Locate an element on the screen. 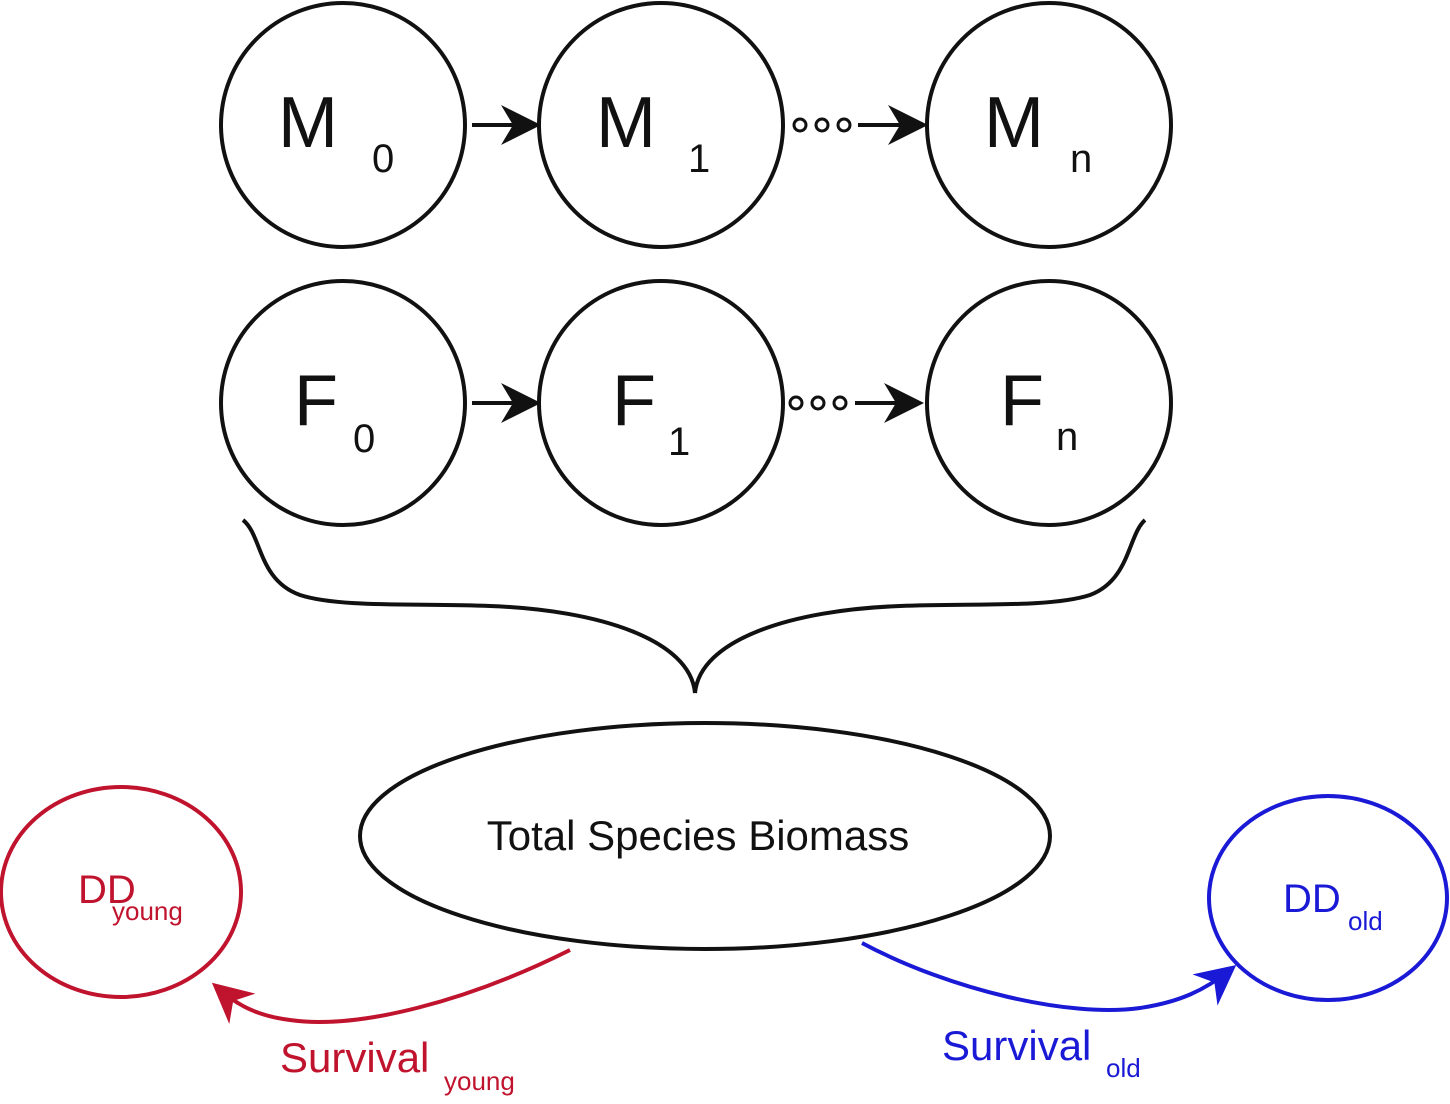 Image resolution: width=1450 pixels, height=1104 pixels. survival-young-arrow is located at coordinates (391, 986).